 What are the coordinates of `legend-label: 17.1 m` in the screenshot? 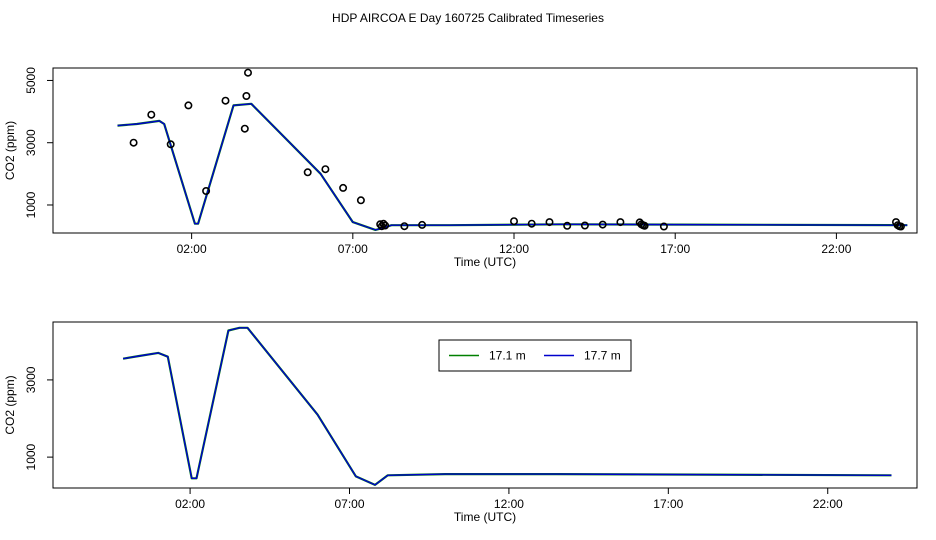 It's located at (507, 356).